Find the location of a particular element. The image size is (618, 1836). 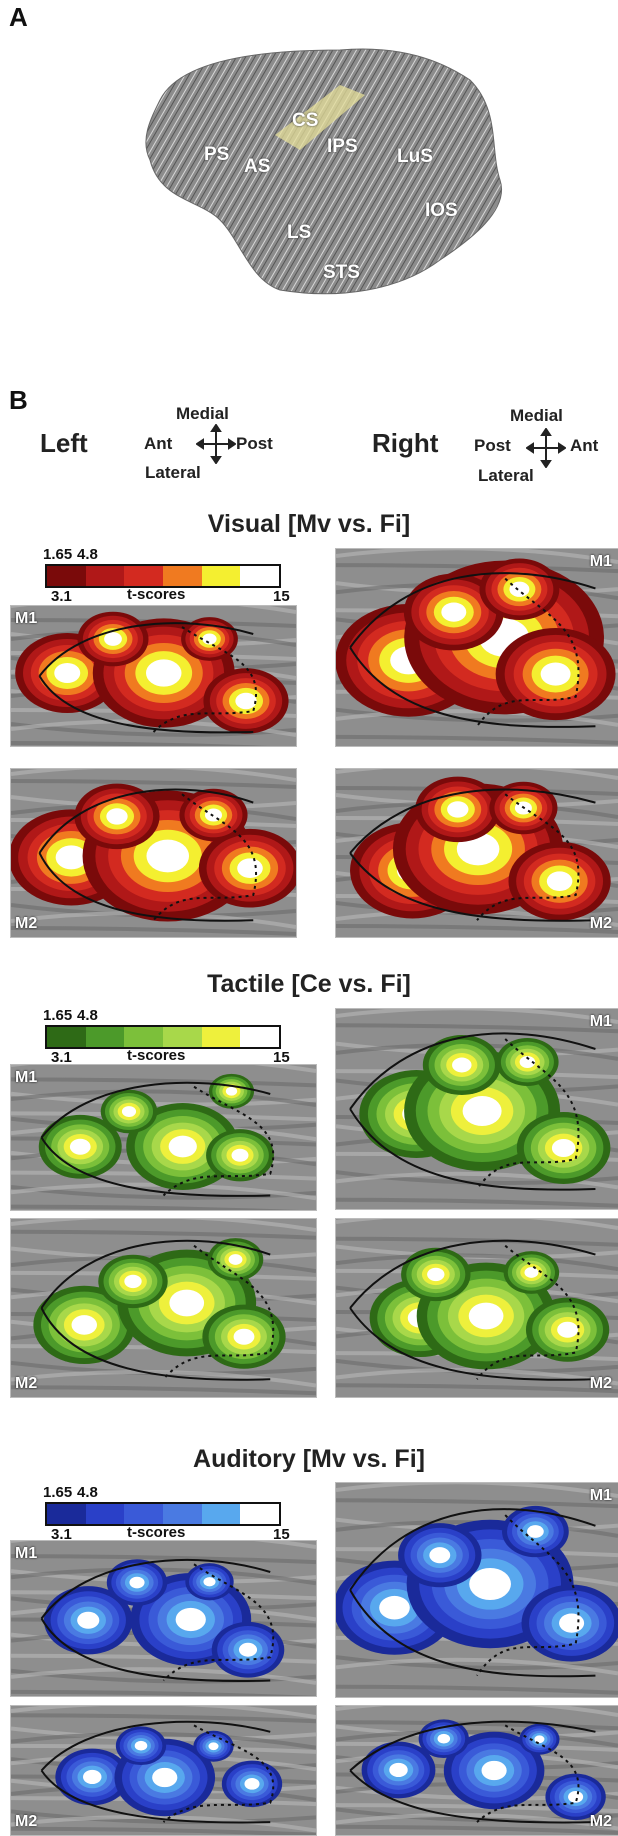

flattened-cortex-map is located at coordinates (324, 171).